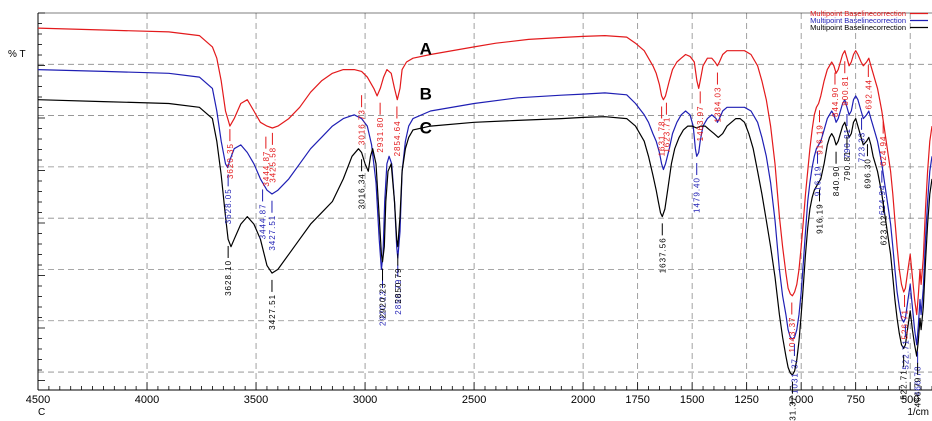  What do you see at coordinates (362, 191) in the screenshot?
I see `peak-label: 3016.34` at bounding box center [362, 191].